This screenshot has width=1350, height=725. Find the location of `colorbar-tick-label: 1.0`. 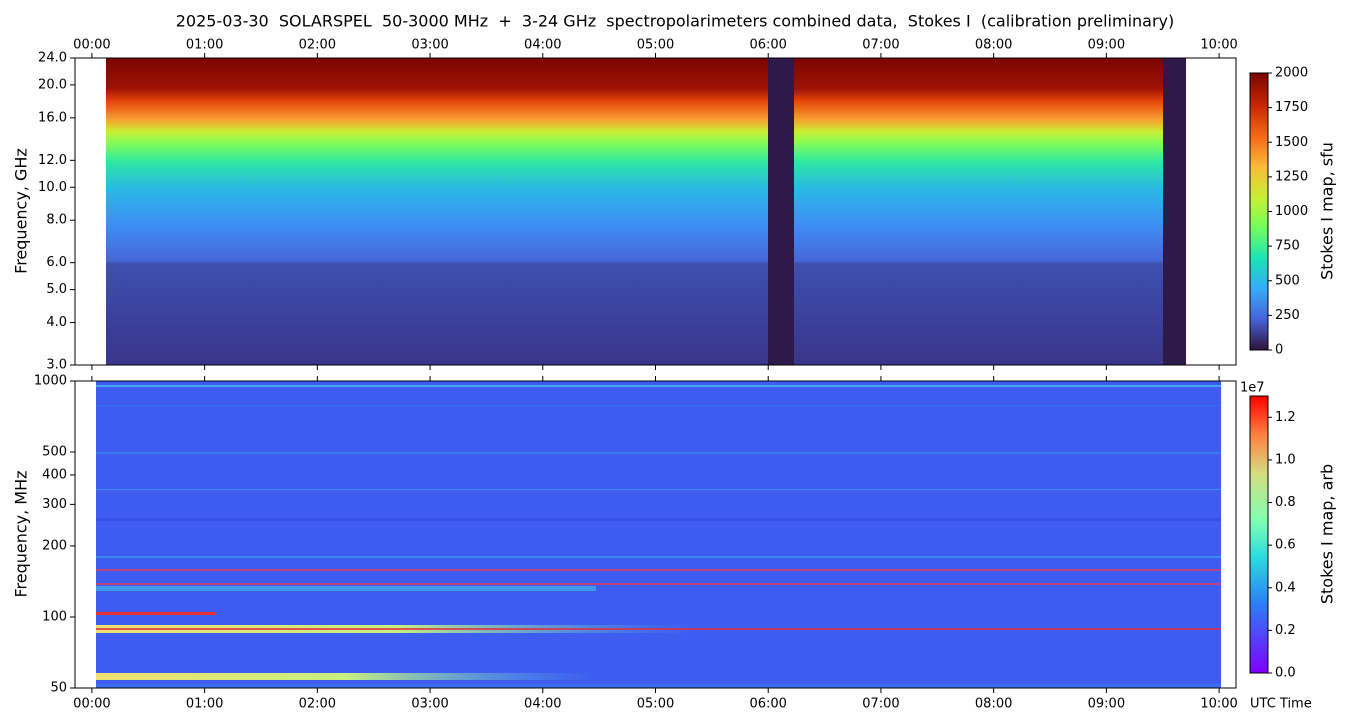

colorbar-tick-label: 1.0 is located at coordinates (1285, 459).